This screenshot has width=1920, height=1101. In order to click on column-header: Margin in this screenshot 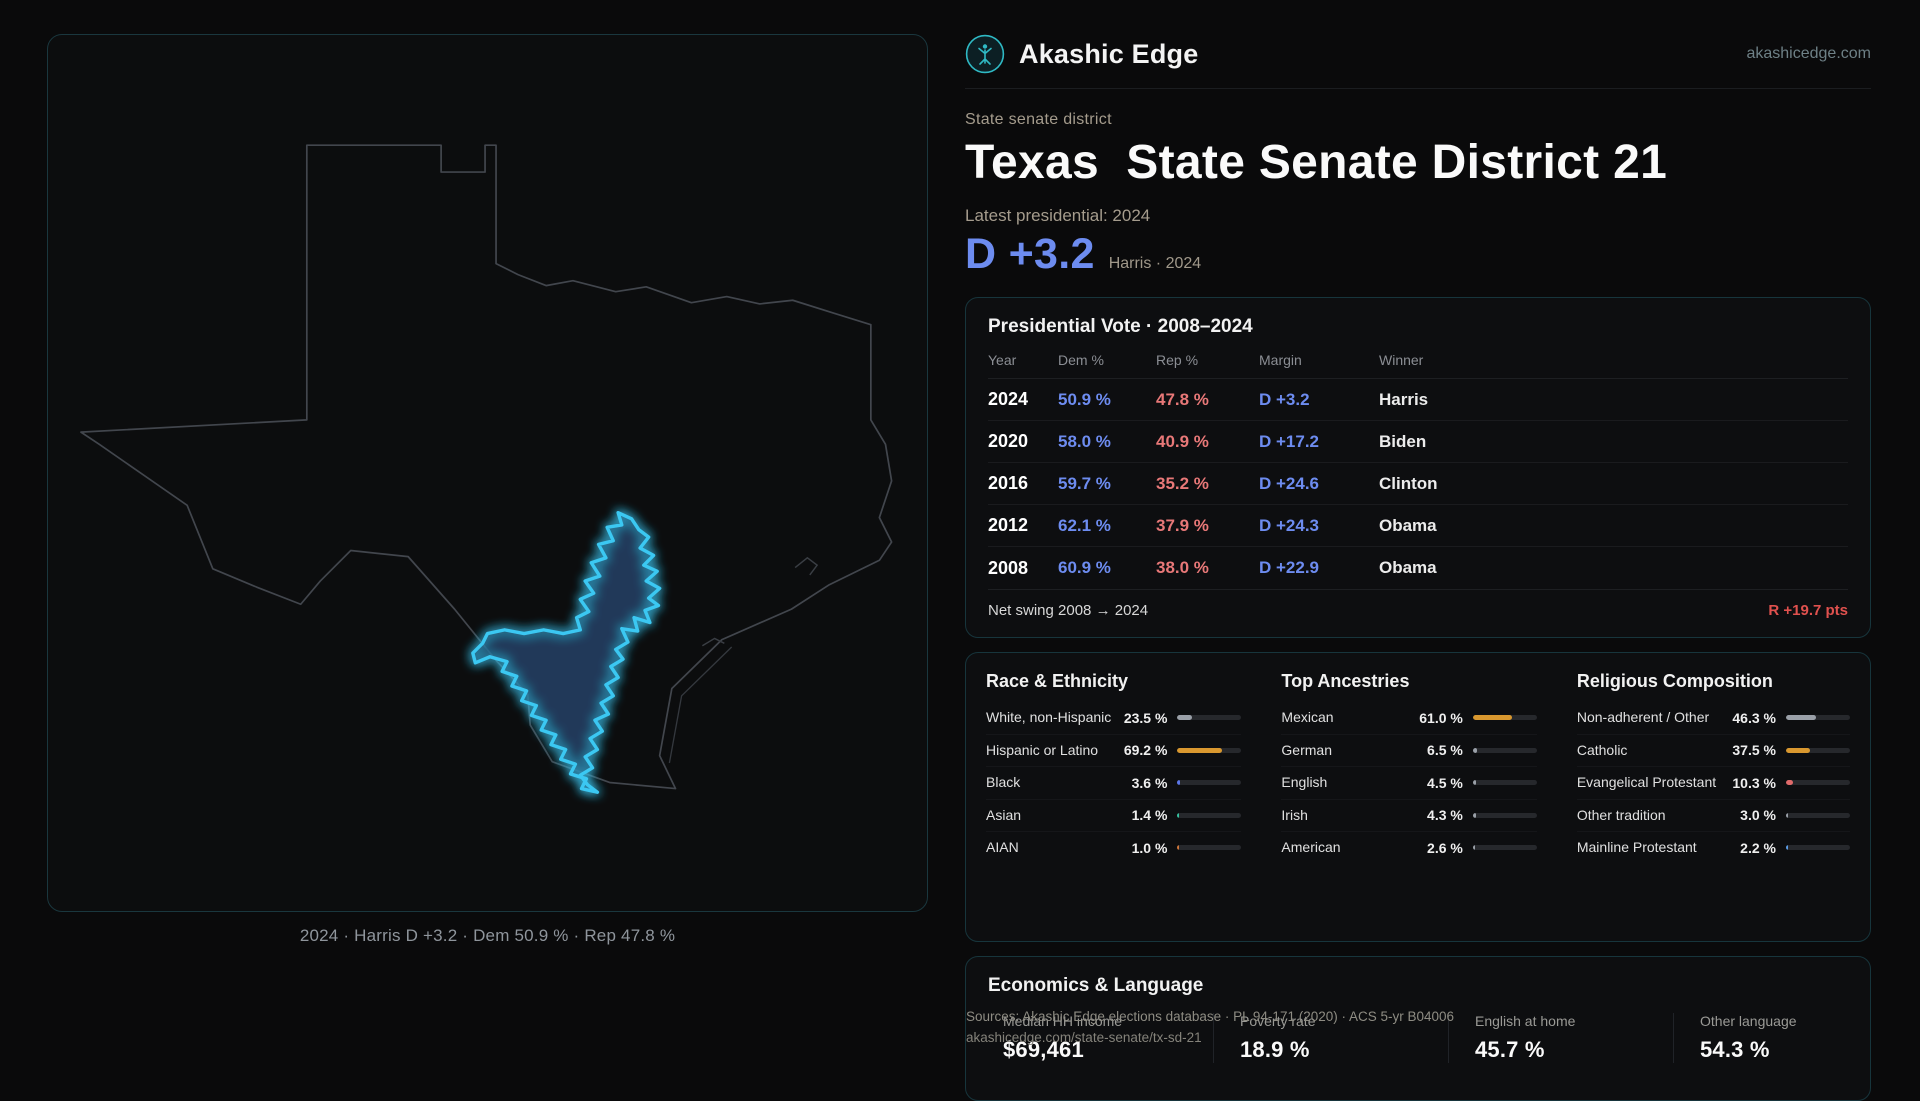, I will do `click(1280, 360)`.